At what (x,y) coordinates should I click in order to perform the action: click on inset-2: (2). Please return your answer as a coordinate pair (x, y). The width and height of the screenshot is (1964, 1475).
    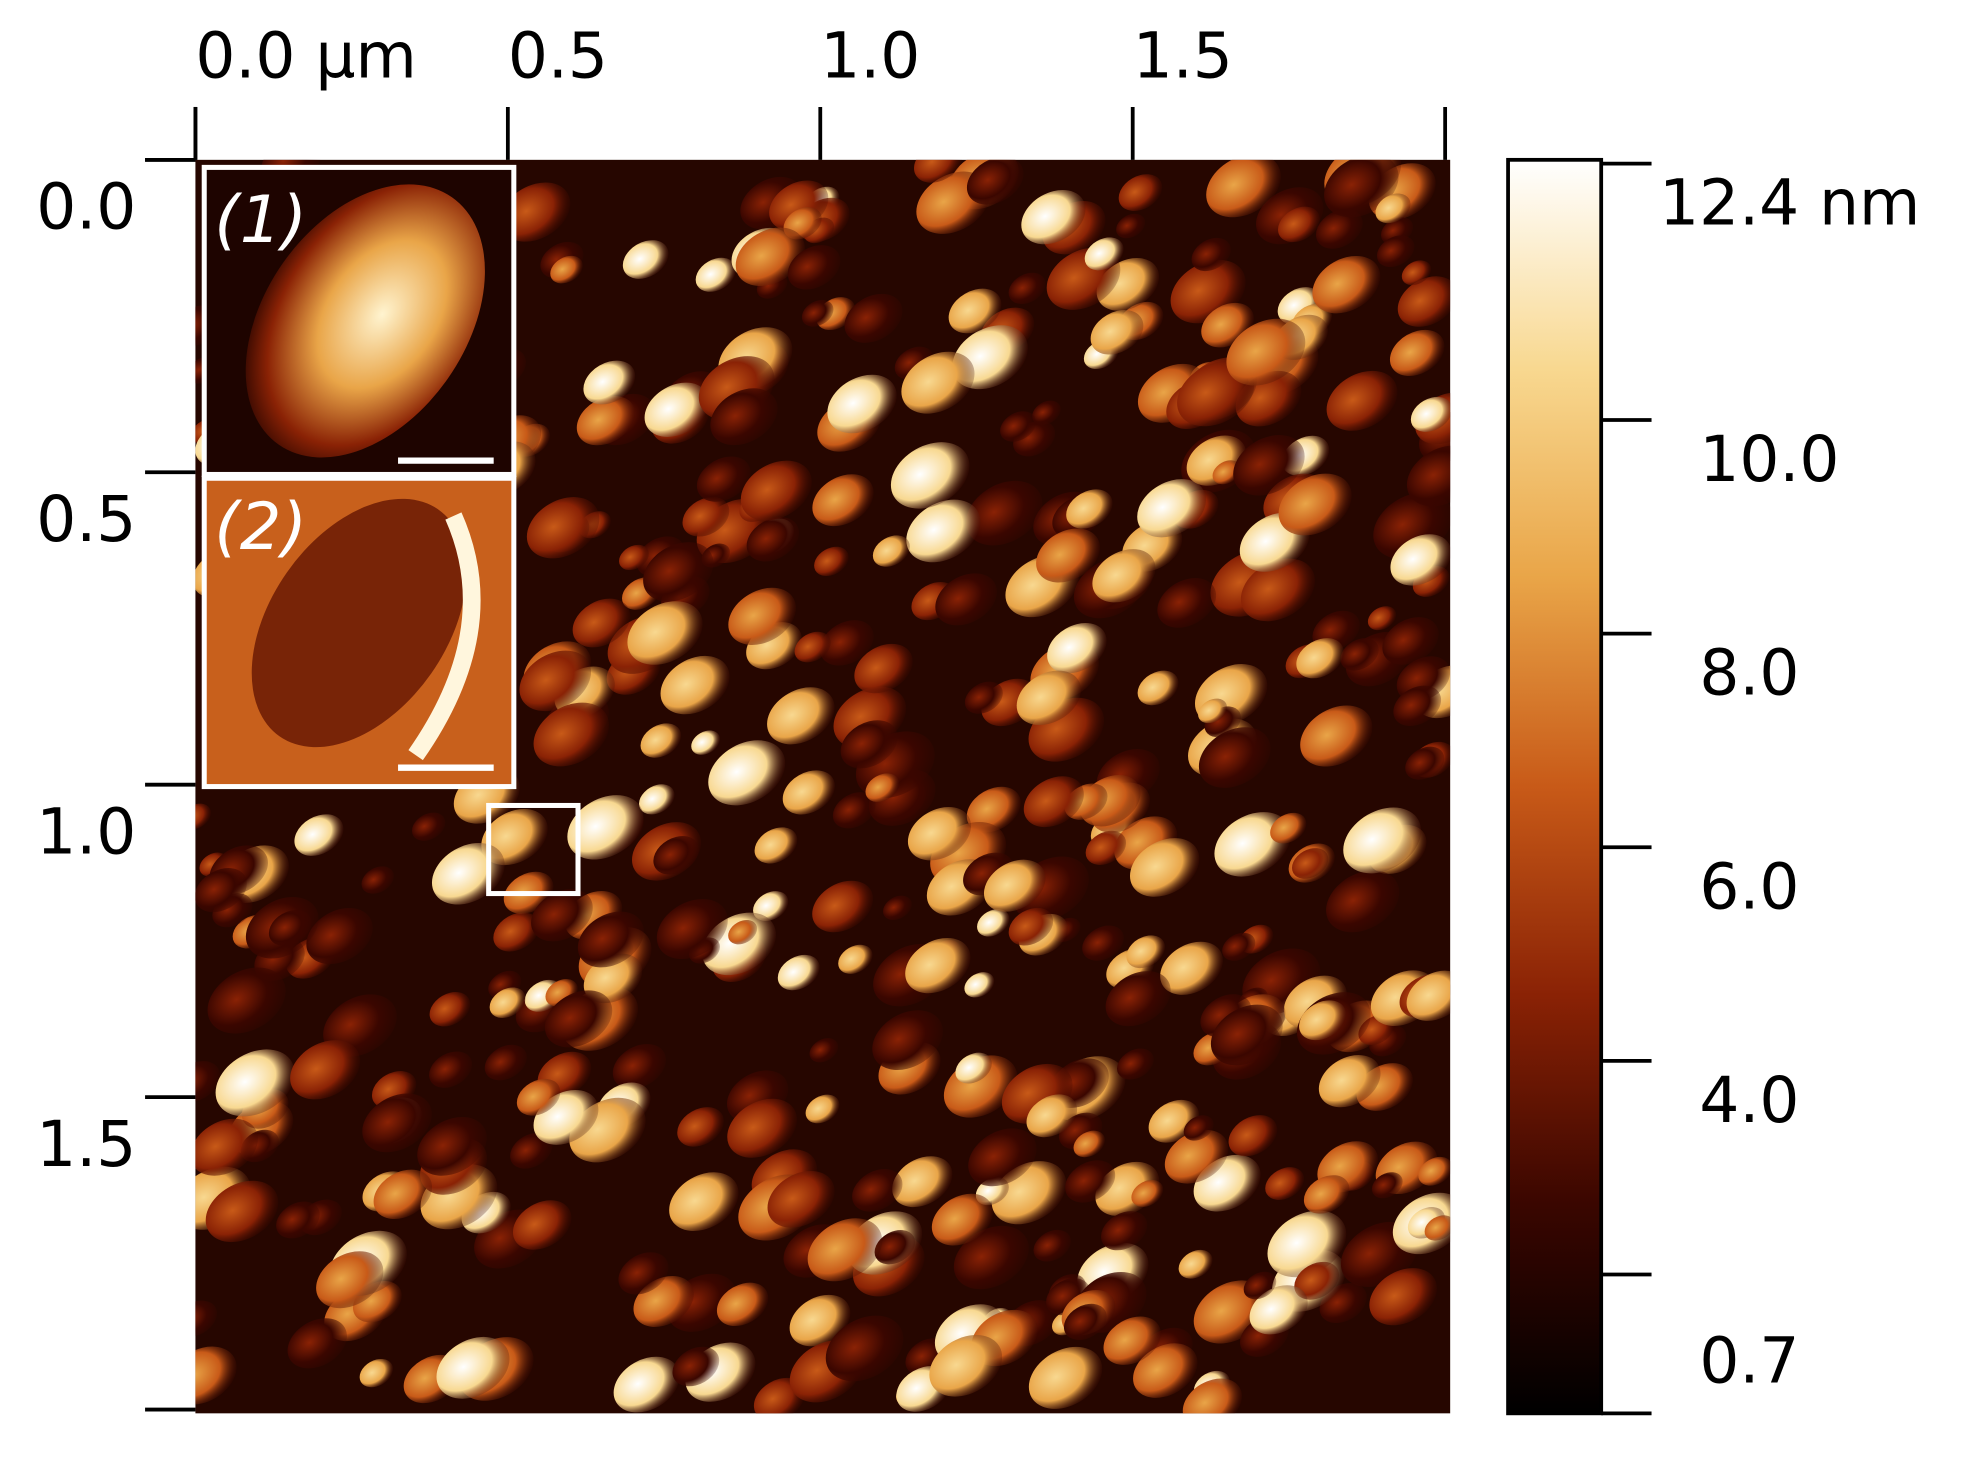
    Looking at the image, I should click on (359, 632).